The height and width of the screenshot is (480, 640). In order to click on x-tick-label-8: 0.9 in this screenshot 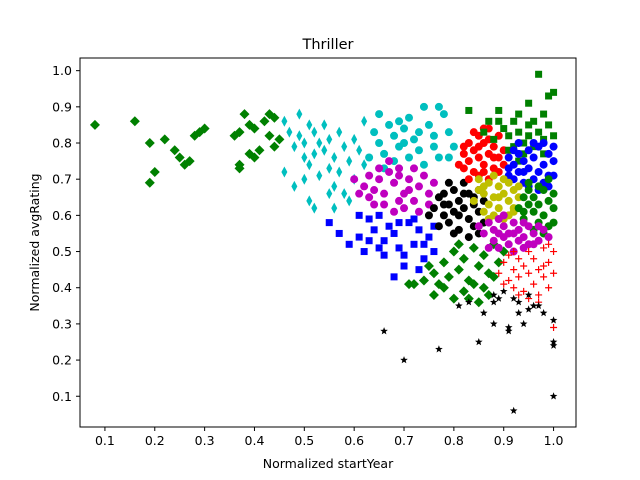, I will do `click(504, 440)`.